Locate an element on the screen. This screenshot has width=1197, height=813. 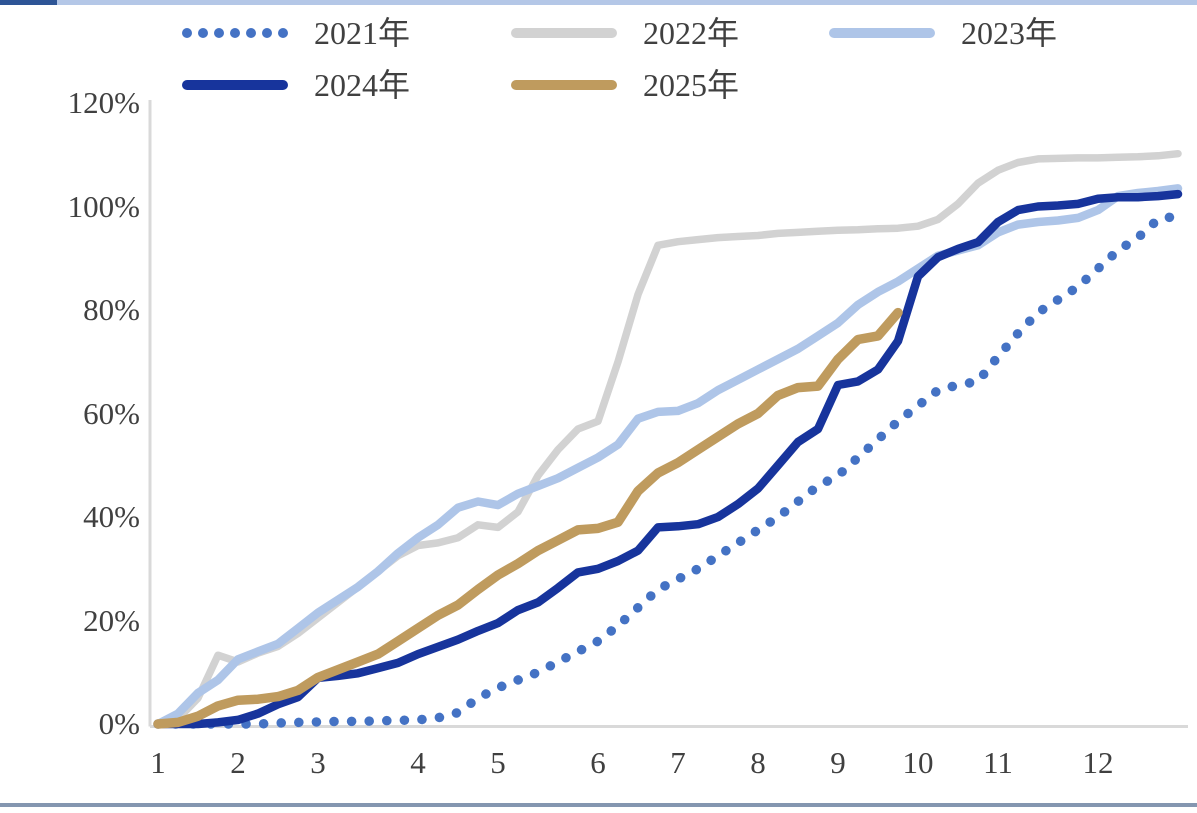
x-tick-label: 10 is located at coordinates (918, 762).